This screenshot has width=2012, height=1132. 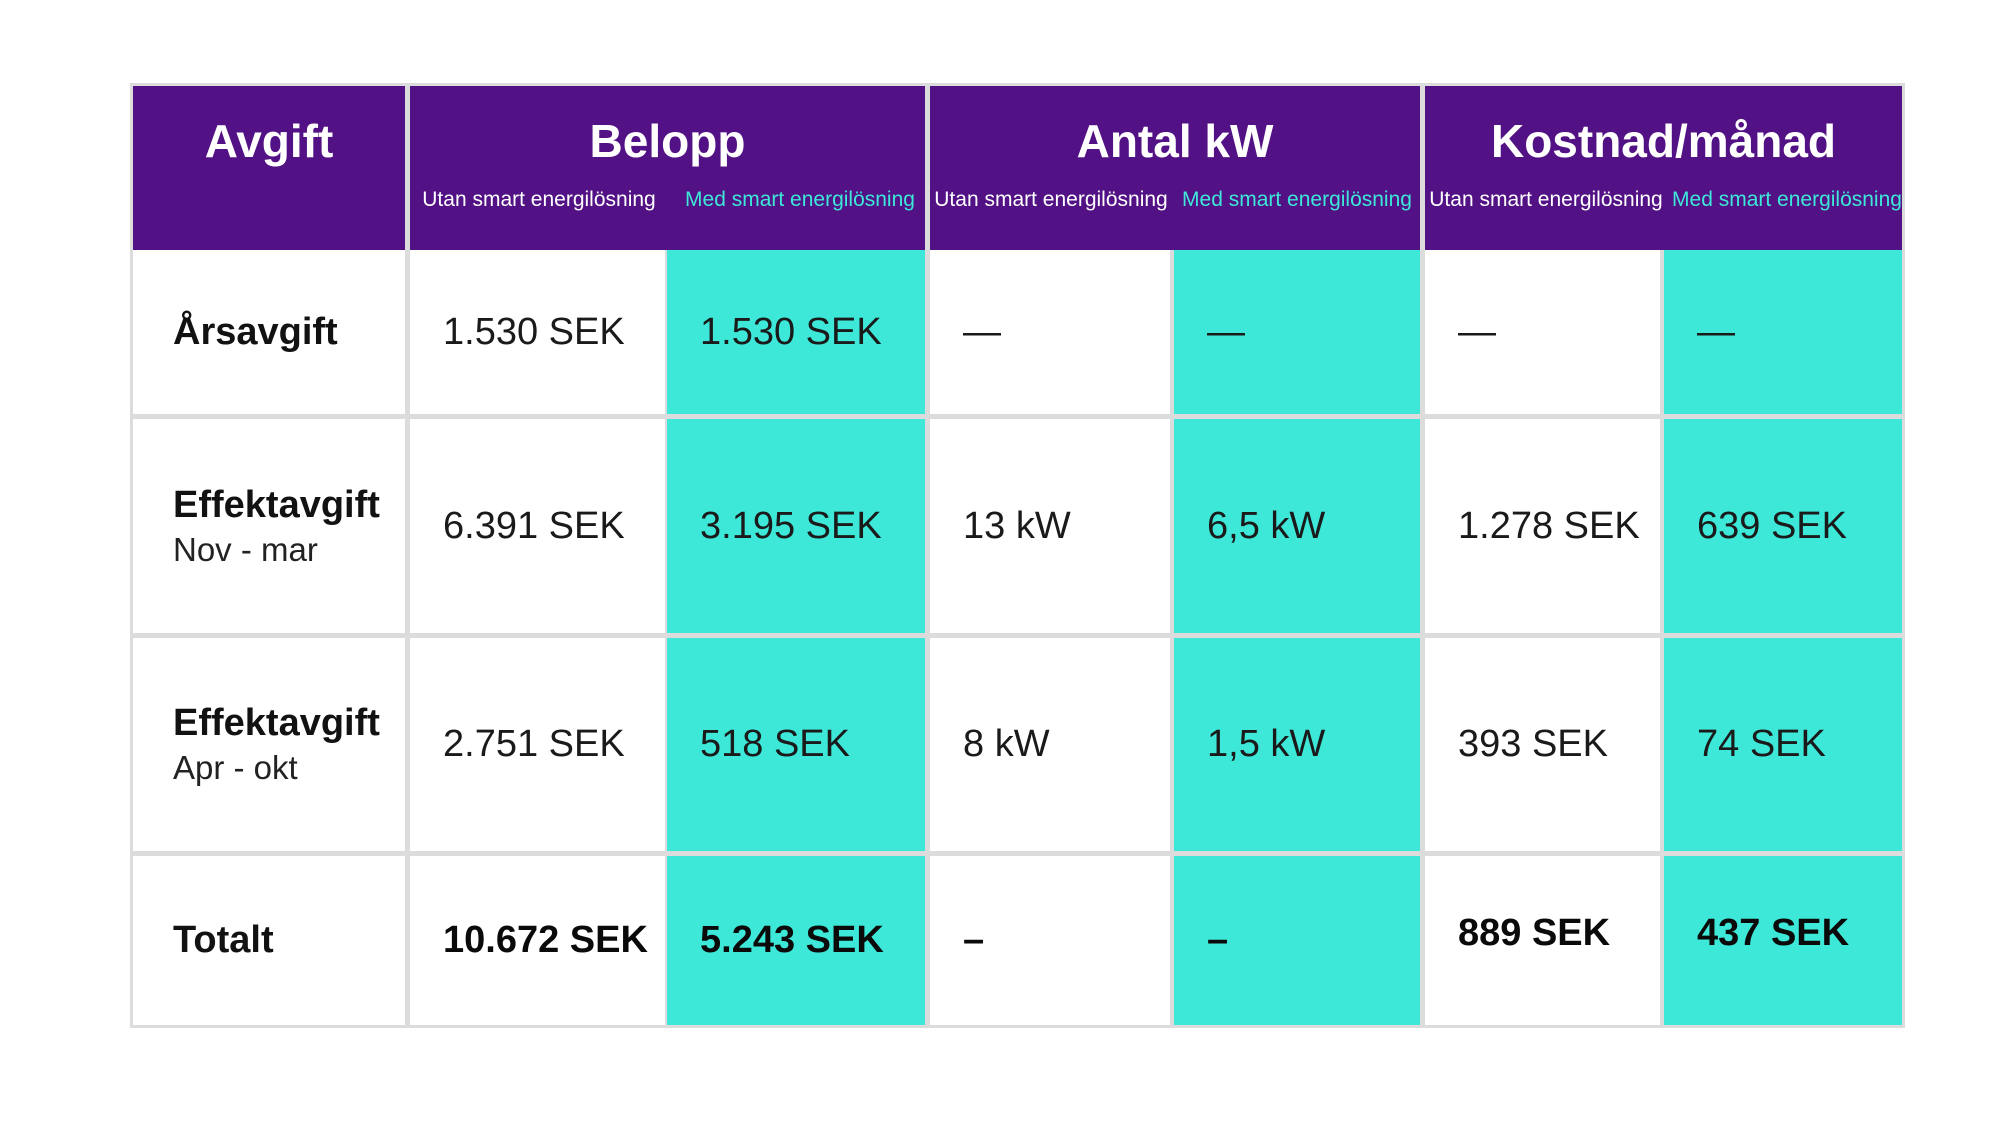 What do you see at coordinates (1772, 525) in the screenshot?
I see `cell-value: 639 SEK` at bounding box center [1772, 525].